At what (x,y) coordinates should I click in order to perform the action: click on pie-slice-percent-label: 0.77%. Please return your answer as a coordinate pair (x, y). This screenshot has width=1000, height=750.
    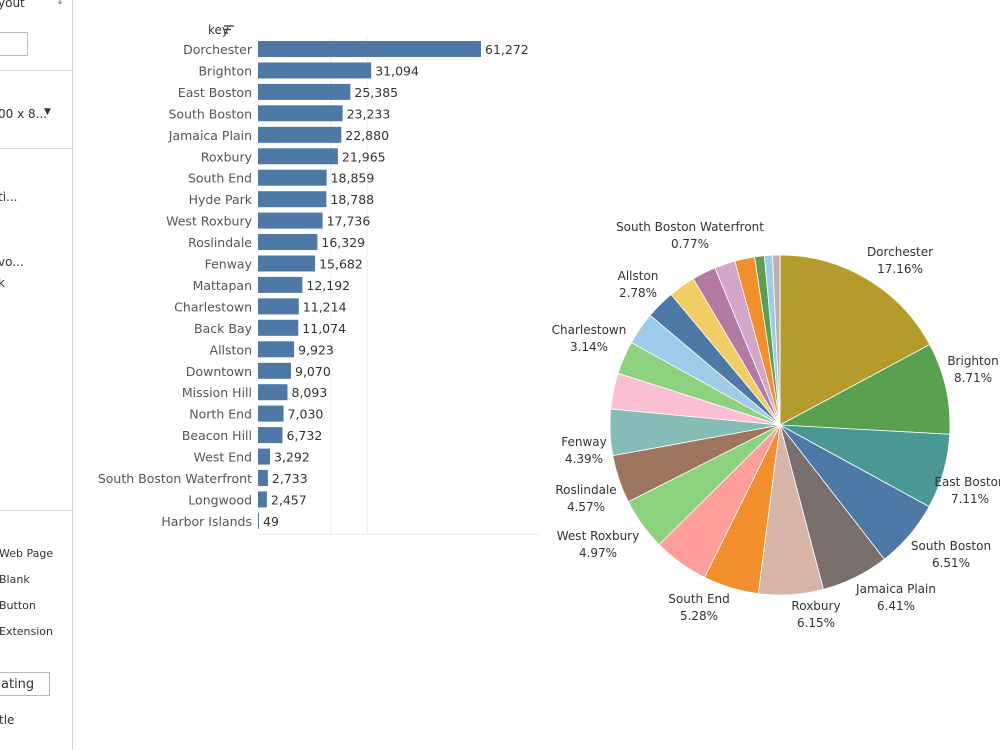
    Looking at the image, I should click on (690, 244).